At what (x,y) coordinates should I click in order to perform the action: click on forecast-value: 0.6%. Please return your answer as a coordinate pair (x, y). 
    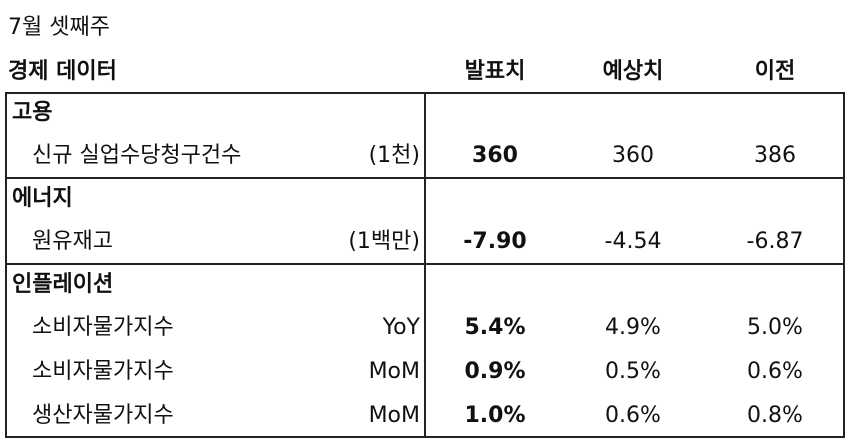
    Looking at the image, I should click on (633, 415).